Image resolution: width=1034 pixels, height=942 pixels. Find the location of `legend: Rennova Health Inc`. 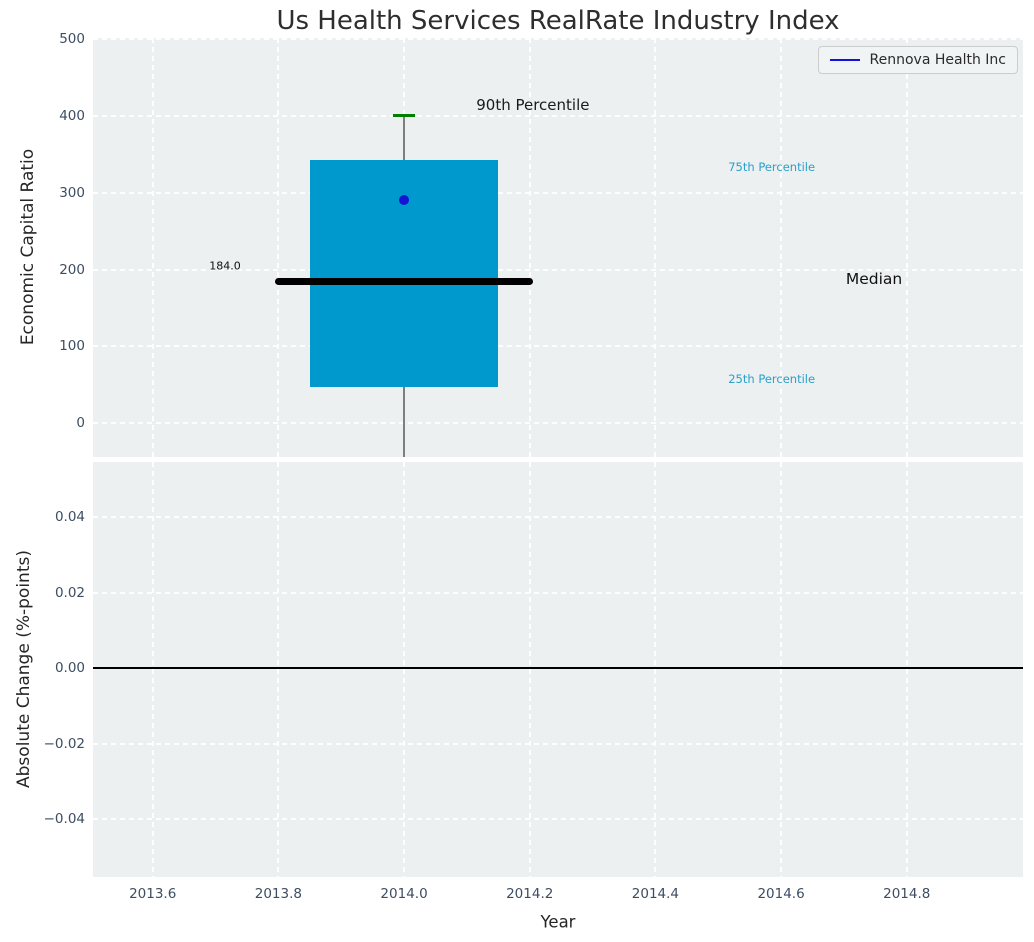

legend: Rennova Health Inc is located at coordinates (917, 60).